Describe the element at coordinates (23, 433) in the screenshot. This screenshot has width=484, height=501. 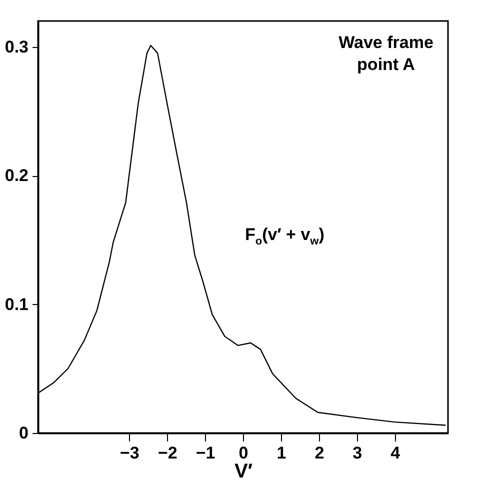
I see `y-tick-label: 0` at that location.